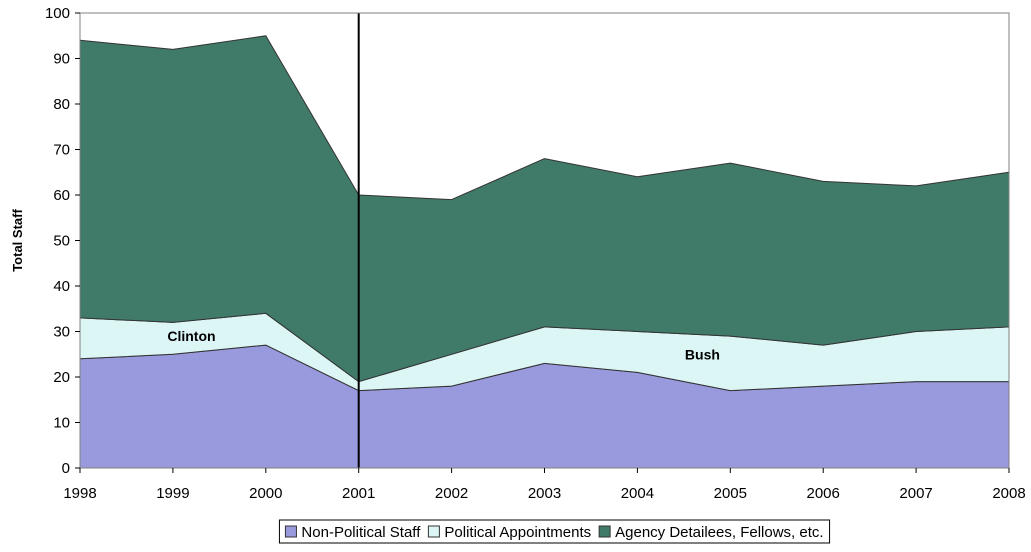 This screenshot has width=1031, height=552. Describe the element at coordinates (61, 104) in the screenshot. I see `y-tick-label: 80` at that location.